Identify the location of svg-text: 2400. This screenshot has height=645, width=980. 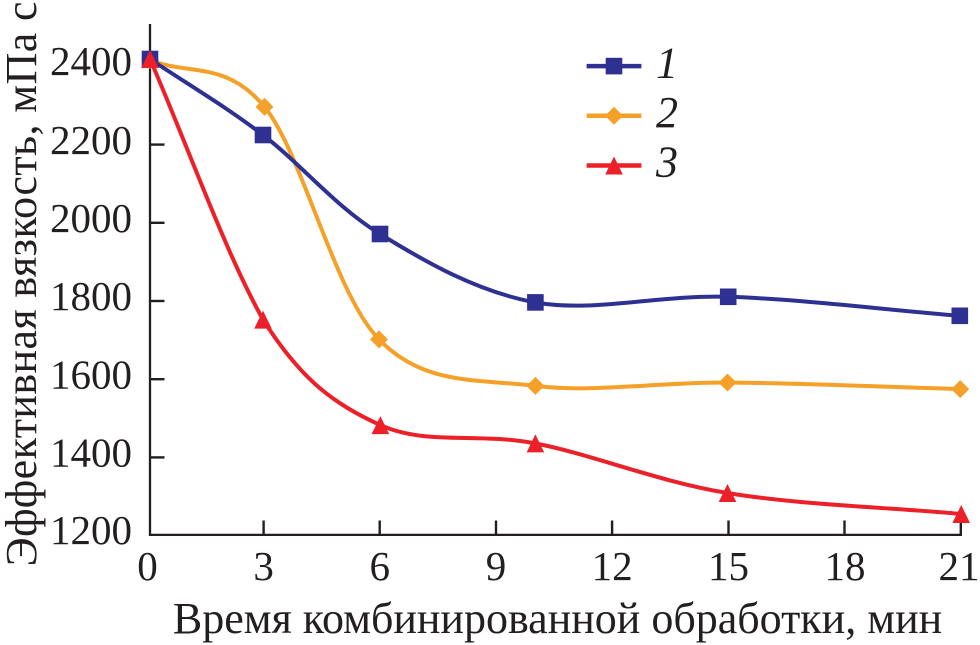
(91, 61).